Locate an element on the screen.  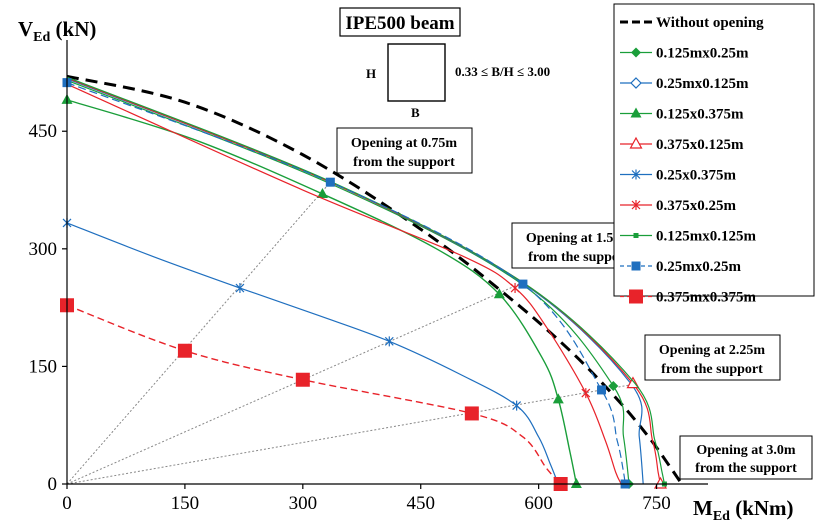
beam-inset: IPE500 beam H B 0.33 ≤ B/H ≤ 3.00 is located at coordinates (444, 63).